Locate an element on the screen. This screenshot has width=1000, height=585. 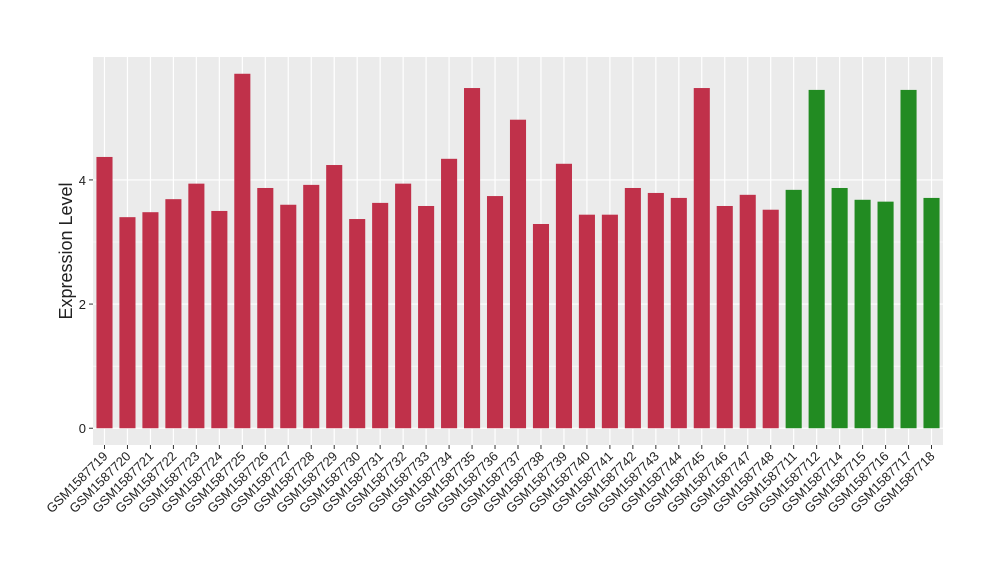
y-tick-label: 0 is located at coordinates (82, 428).